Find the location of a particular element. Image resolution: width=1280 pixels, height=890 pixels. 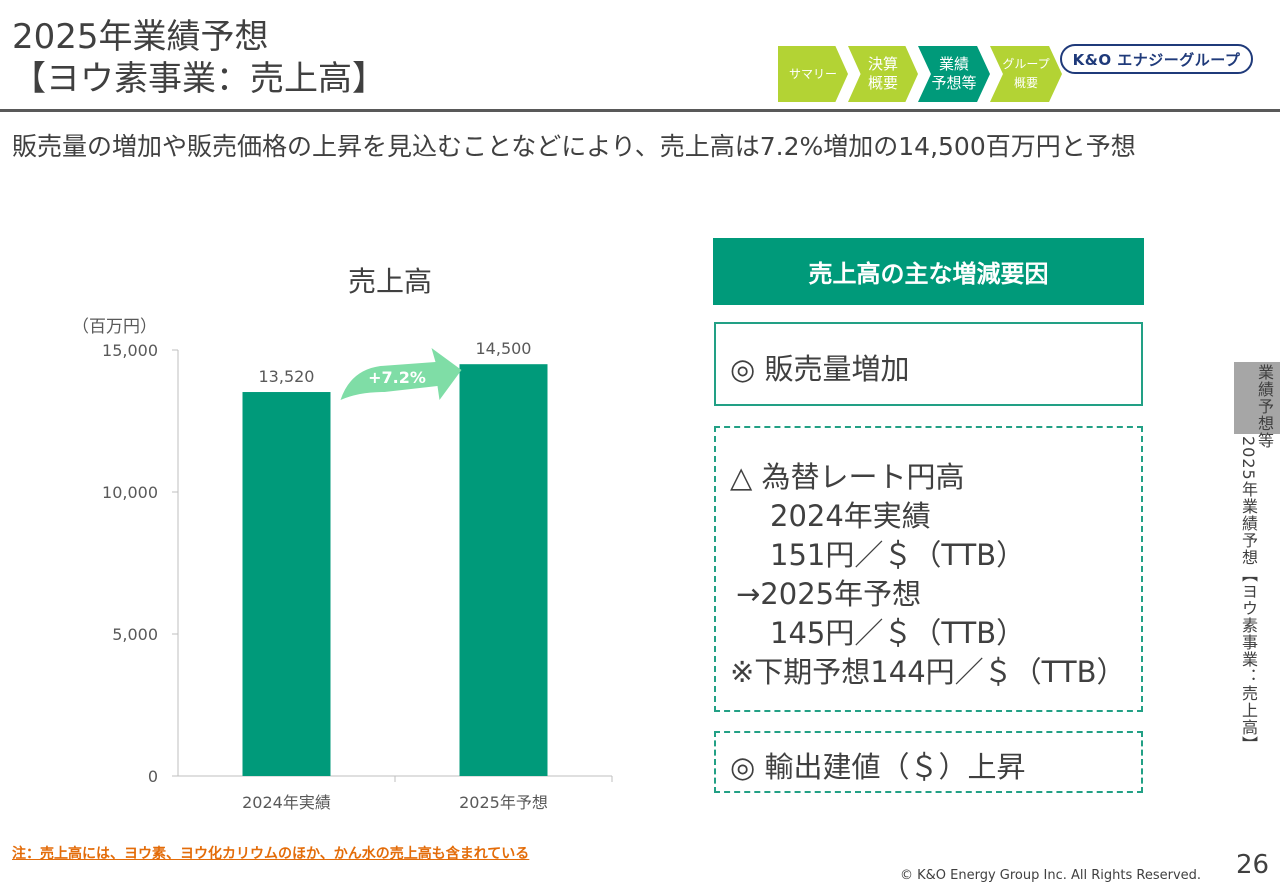

growth-arrow is located at coordinates (401, 374).